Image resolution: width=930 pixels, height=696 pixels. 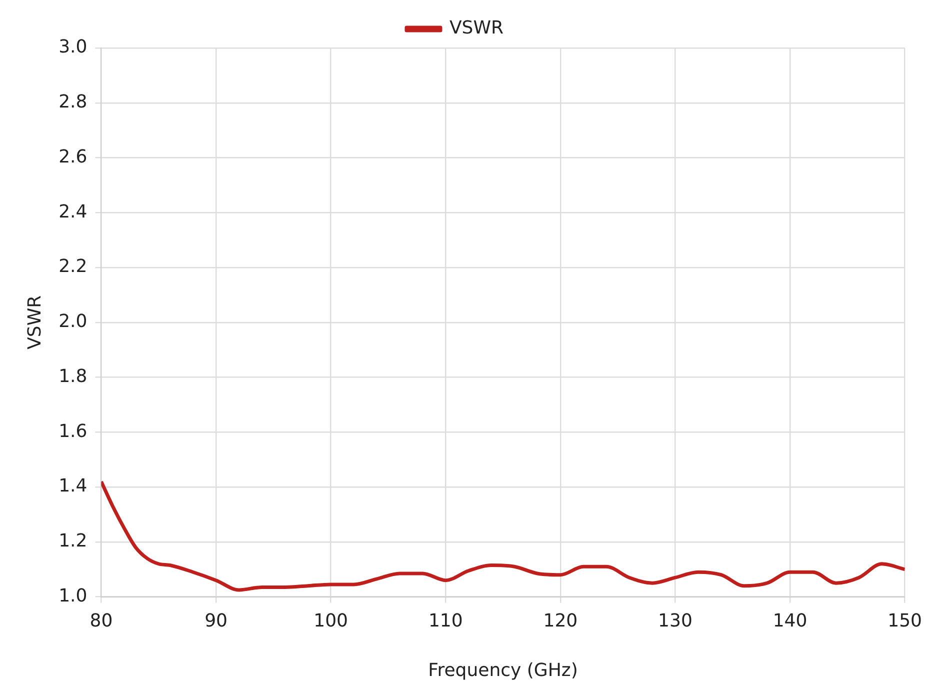 What do you see at coordinates (73, 376) in the screenshot?
I see `y-tick-label: 1.8` at bounding box center [73, 376].